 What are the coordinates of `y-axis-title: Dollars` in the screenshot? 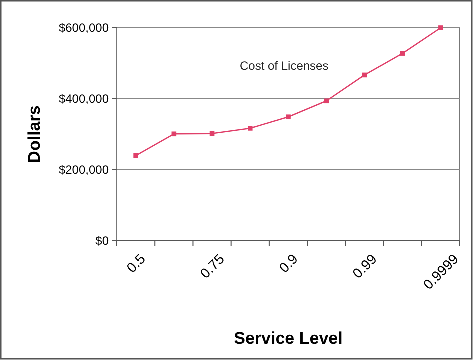 It's located at (34, 135).